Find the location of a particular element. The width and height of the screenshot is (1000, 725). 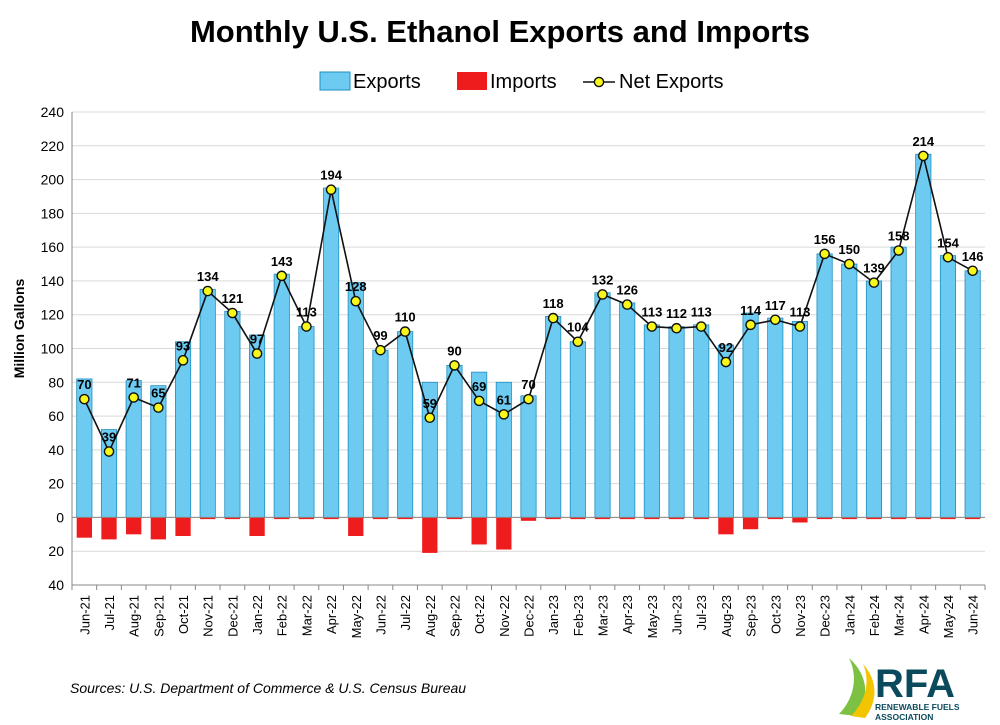

x-tick-label: Jun-22 is located at coordinates (380, 615).